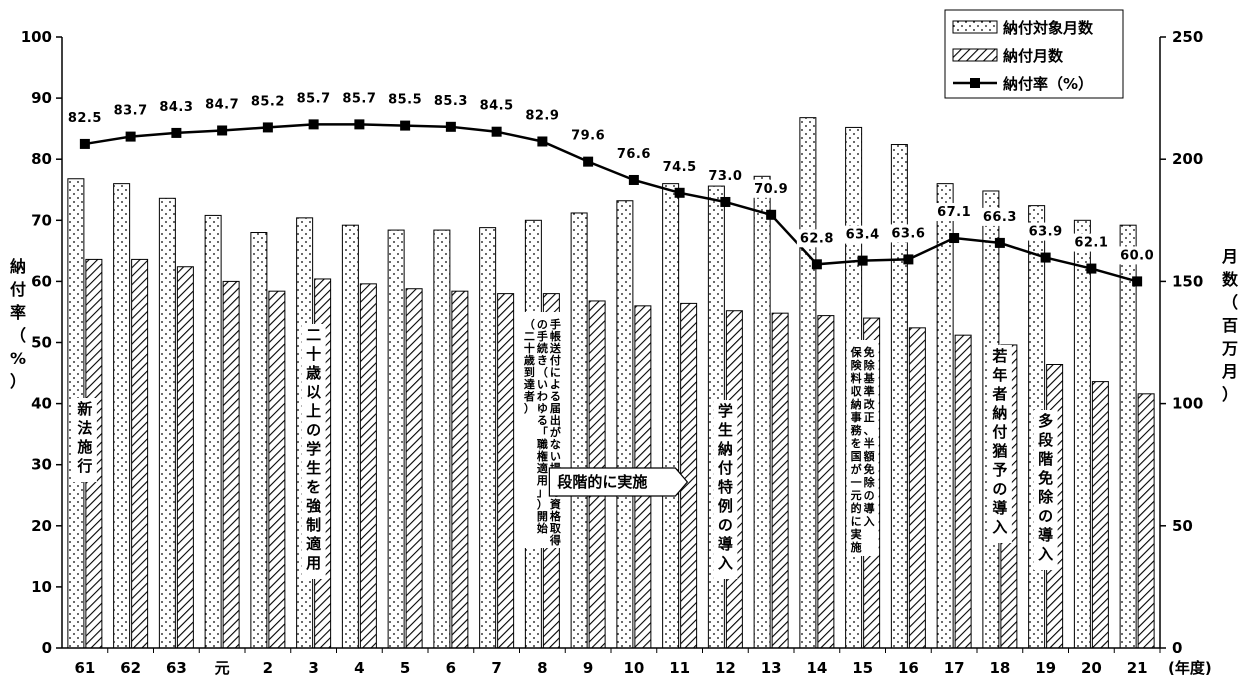 The height and width of the screenshot is (698, 1247). I want to click on bar-paid-元, so click(231, 464).